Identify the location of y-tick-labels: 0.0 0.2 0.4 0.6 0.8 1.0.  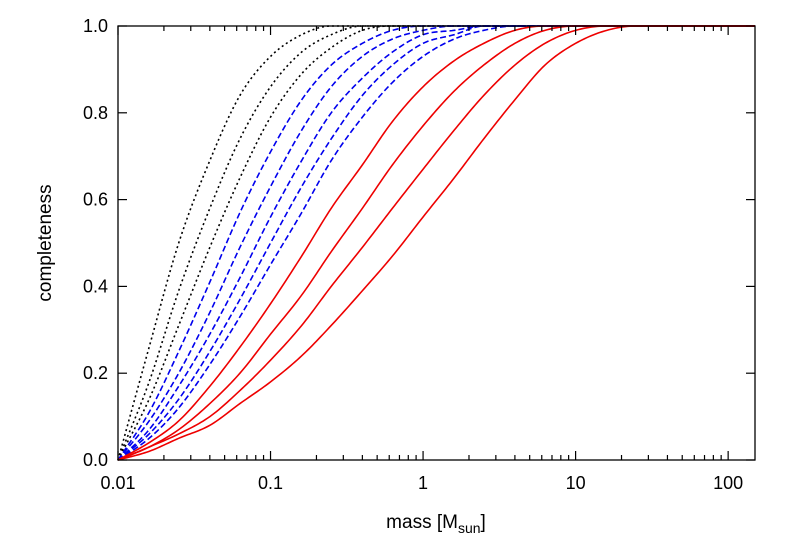
(95, 243).